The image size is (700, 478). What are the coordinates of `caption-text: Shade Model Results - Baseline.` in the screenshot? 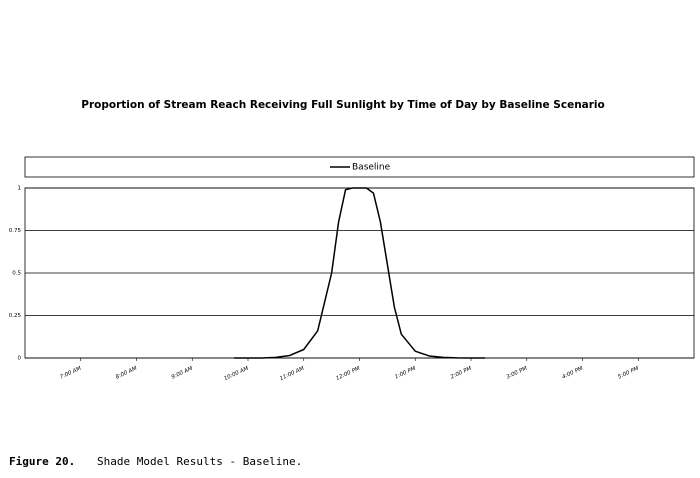 It's located at (199, 461).